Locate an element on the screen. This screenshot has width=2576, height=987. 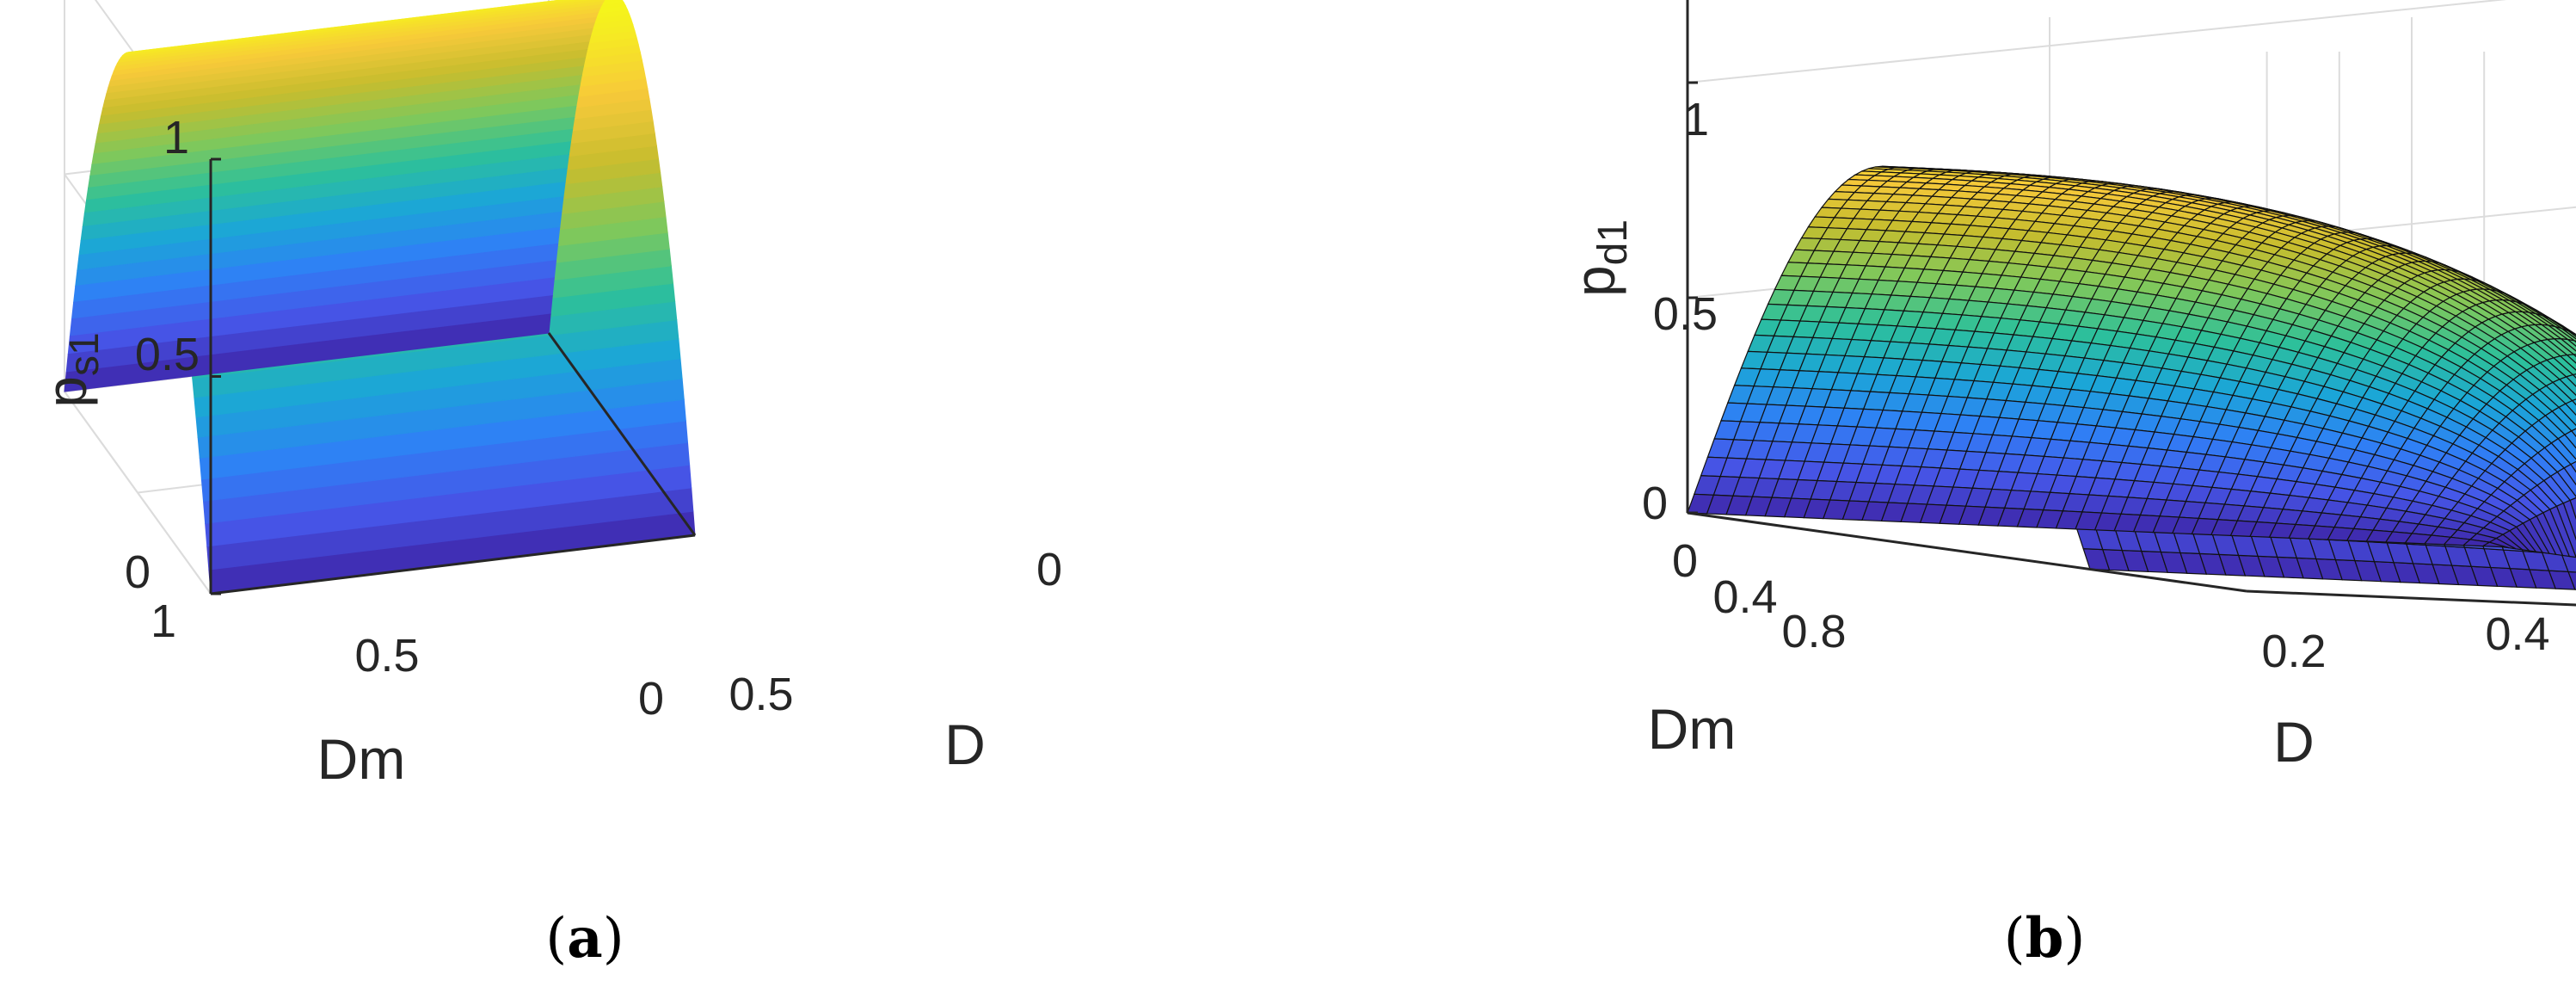
panel-b-xtick-0: 0 is located at coordinates (1685, 561).